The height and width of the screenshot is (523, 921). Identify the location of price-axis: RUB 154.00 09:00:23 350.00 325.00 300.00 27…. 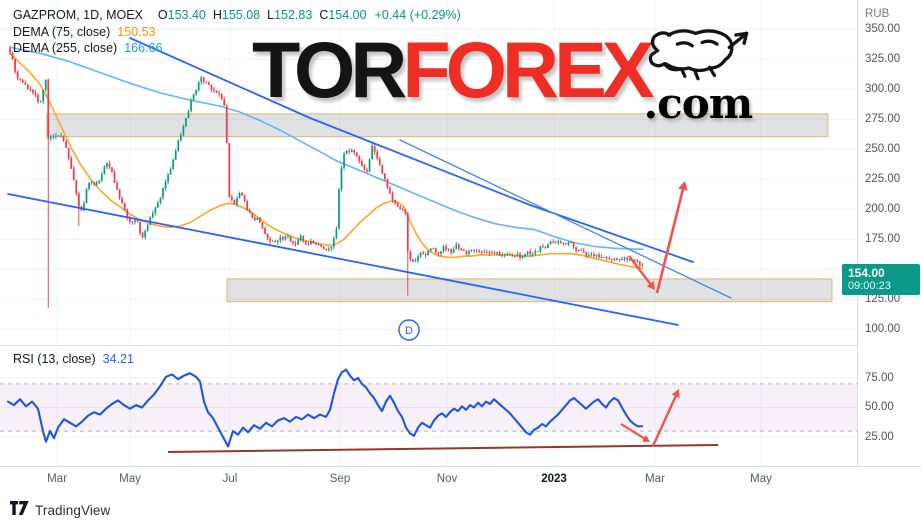
(881, 233).